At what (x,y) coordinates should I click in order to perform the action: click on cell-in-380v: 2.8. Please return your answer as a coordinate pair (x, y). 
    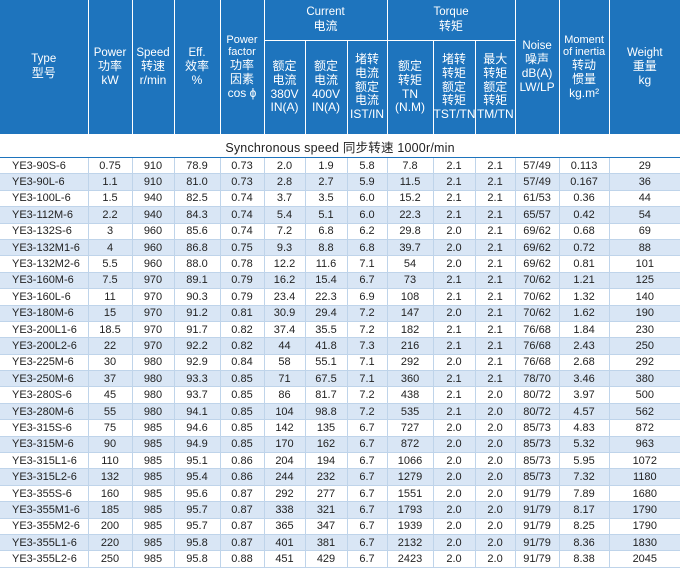
    Looking at the image, I should click on (285, 182).